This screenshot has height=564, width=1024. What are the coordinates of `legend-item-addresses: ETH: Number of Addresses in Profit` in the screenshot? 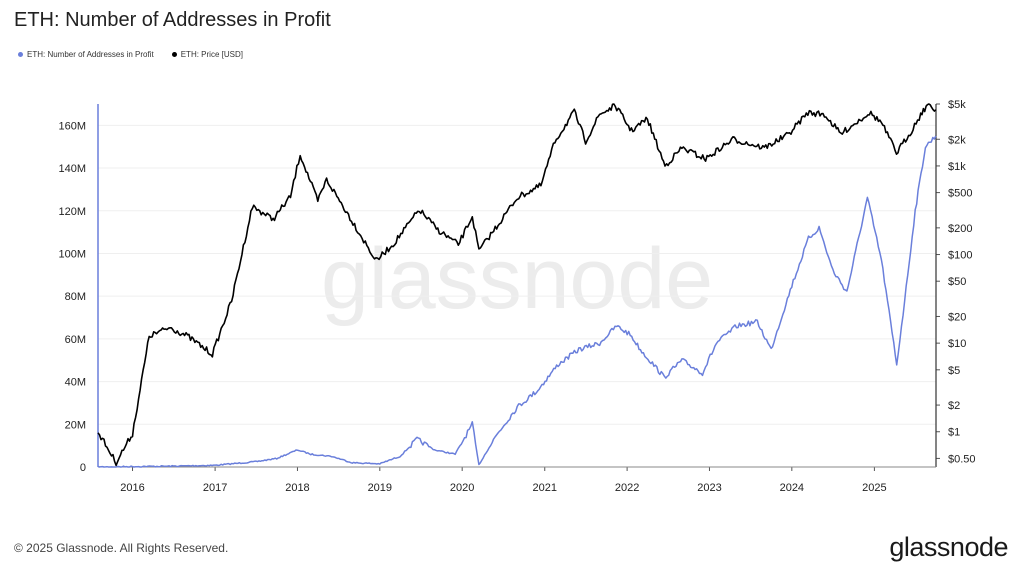 It's located at (86, 54).